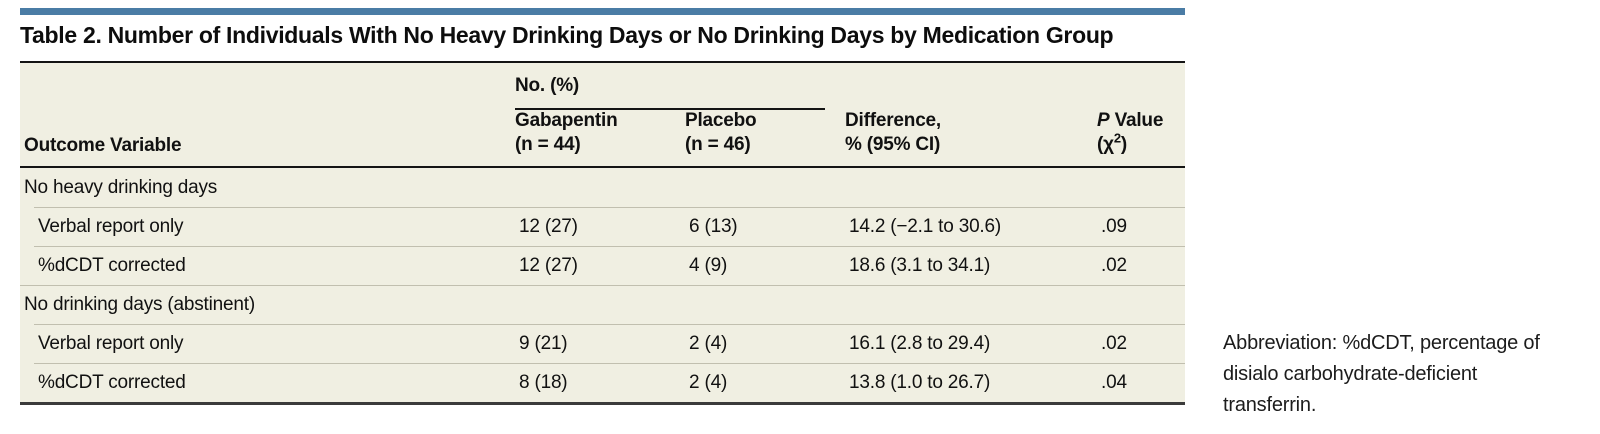 The height and width of the screenshot is (434, 1600). I want to click on p-value-p: P, so click(1103, 120).